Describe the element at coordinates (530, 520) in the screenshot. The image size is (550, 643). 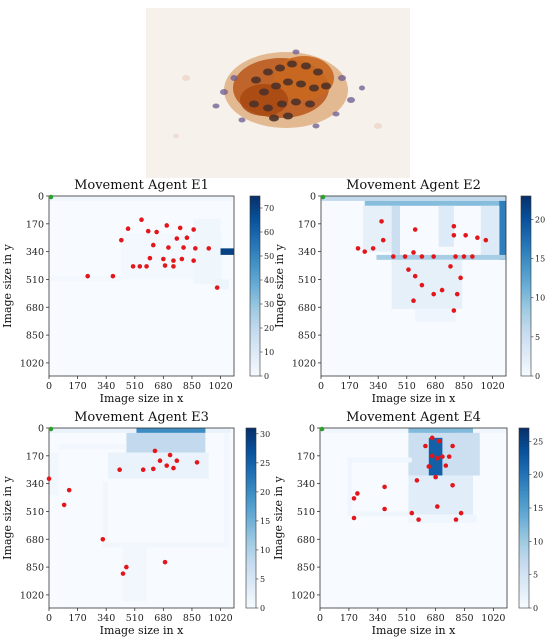
I see `colorbar: 0 5 10 15 20 25` at that location.